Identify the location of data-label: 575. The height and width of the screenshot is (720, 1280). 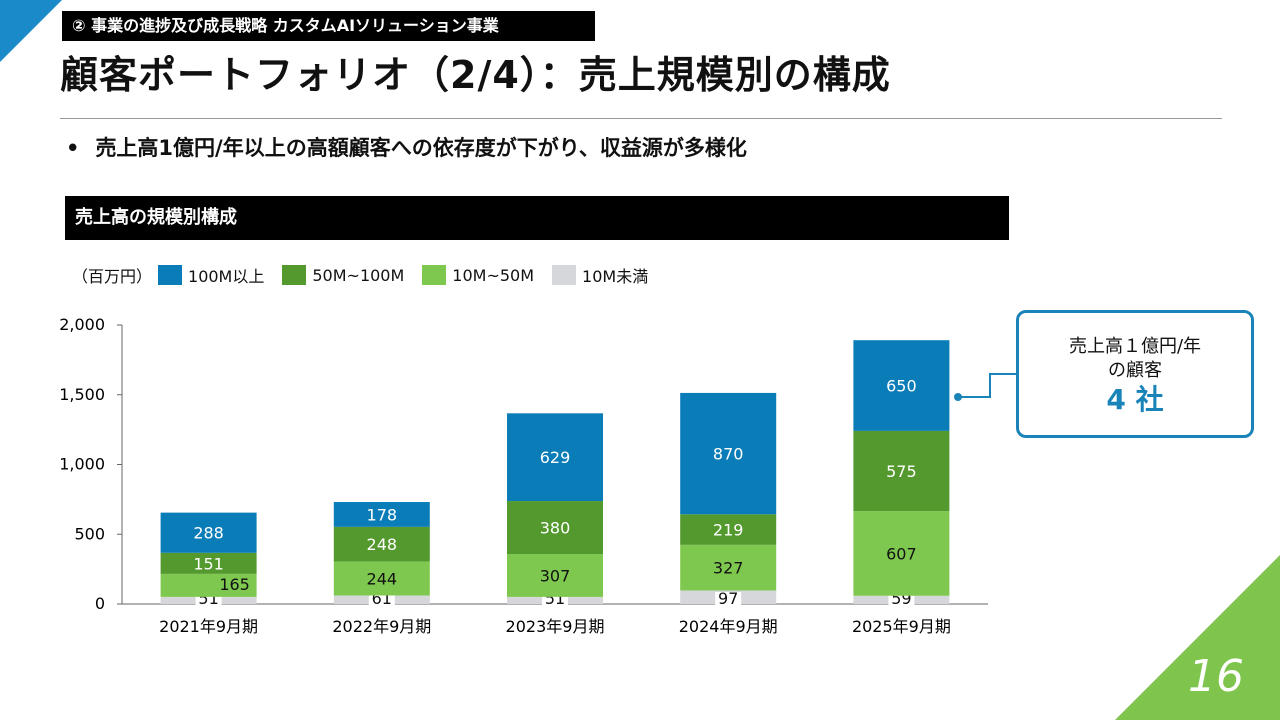
(901, 471).